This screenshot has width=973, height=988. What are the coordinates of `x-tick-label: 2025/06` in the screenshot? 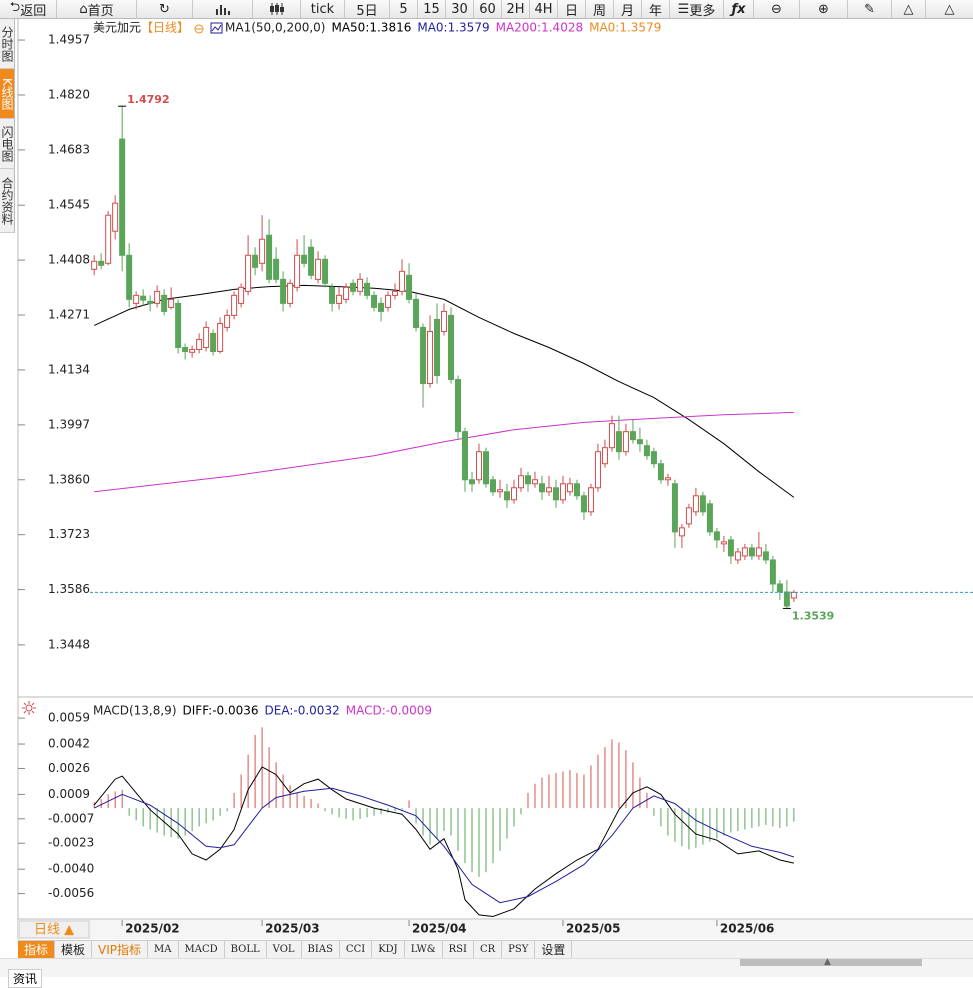 It's located at (747, 929).